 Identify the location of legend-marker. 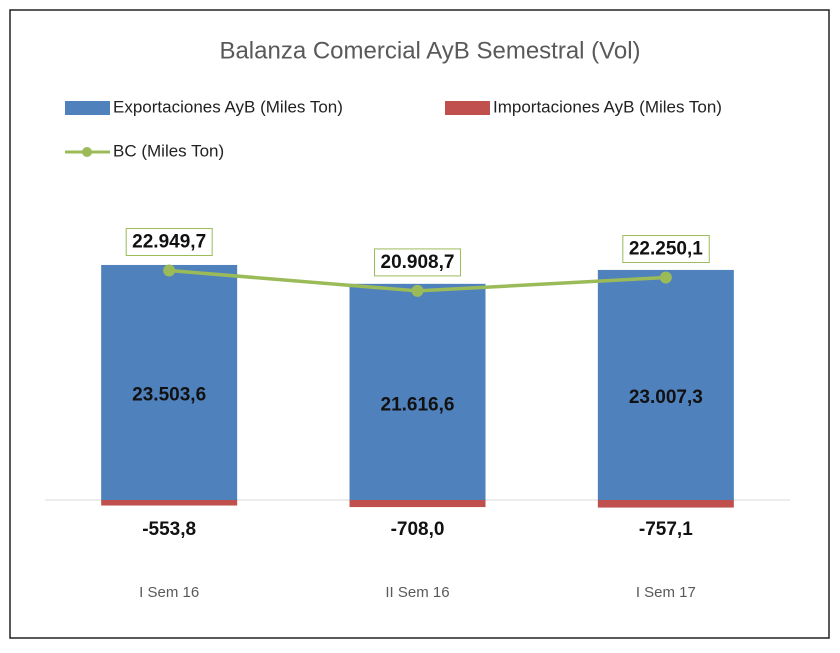
(87, 152).